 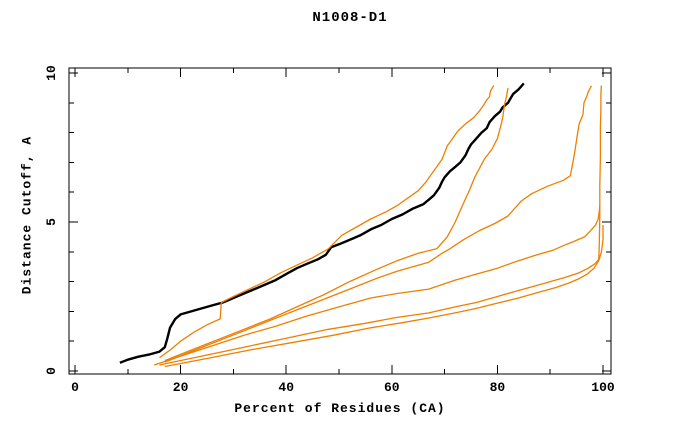 I want to click on y-tick-label: 0, so click(x=51, y=371).